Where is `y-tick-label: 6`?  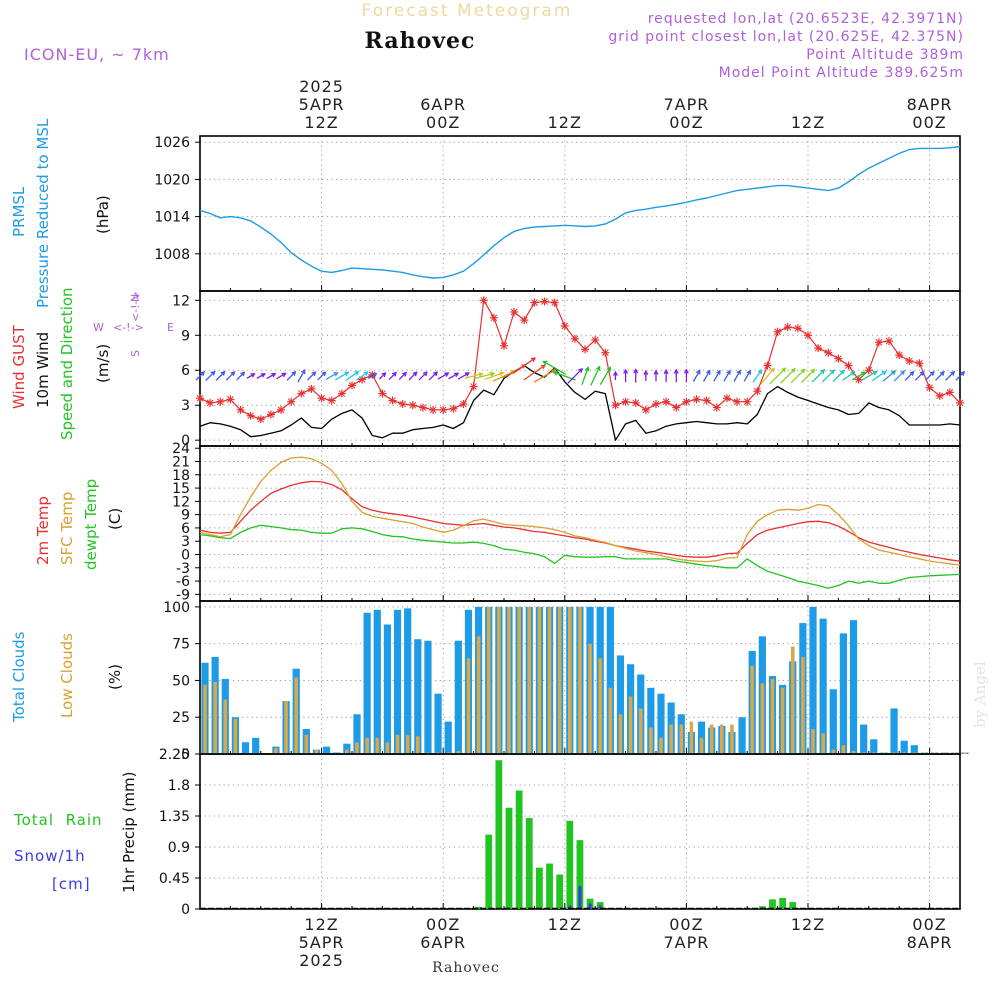 y-tick-label: 6 is located at coordinates (185, 529).